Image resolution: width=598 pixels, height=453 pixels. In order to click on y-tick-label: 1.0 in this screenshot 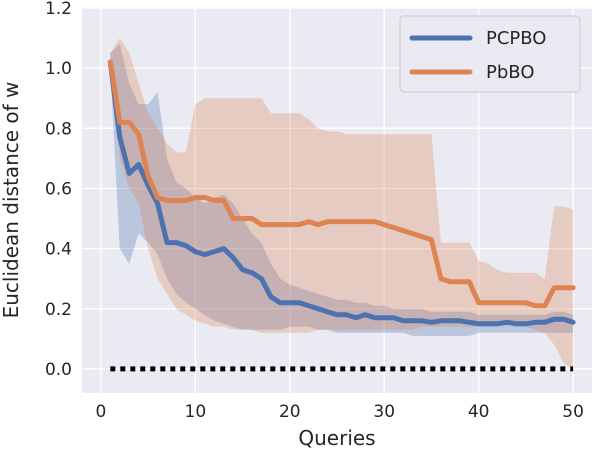, I will do `click(58, 69)`.